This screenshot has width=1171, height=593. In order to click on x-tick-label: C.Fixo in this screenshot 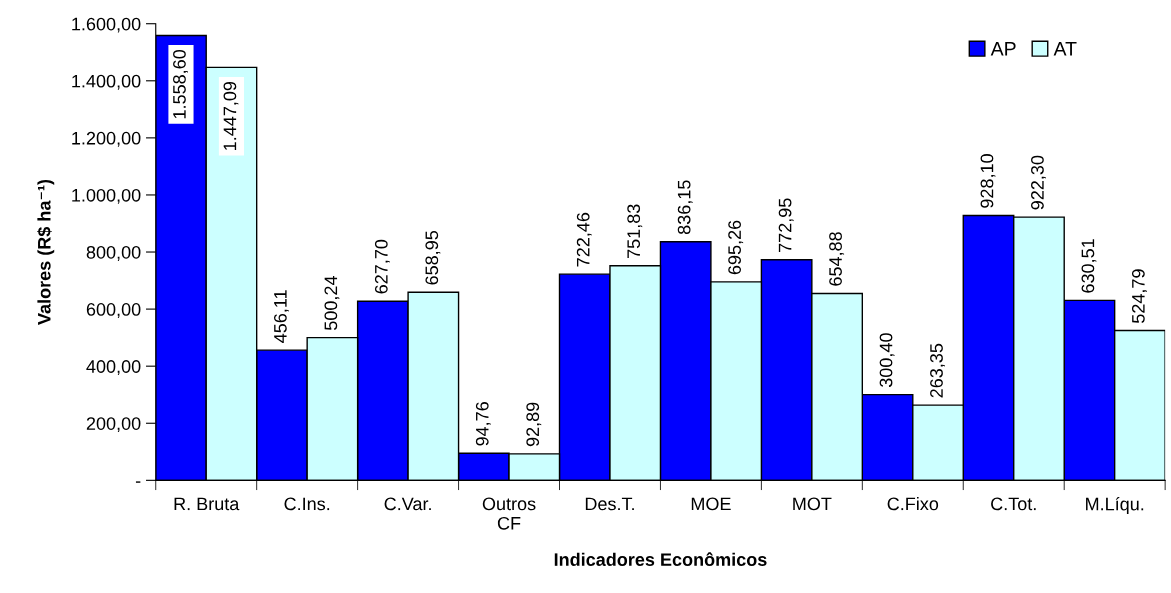, I will do `click(913, 504)`.